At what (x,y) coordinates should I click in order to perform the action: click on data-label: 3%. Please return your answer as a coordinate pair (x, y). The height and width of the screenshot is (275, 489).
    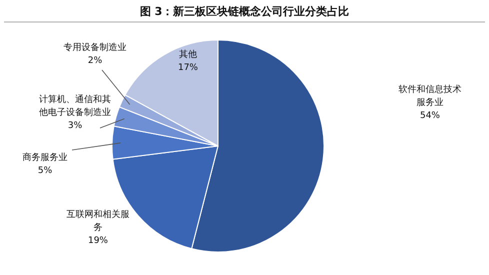
    Looking at the image, I should click on (75, 126).